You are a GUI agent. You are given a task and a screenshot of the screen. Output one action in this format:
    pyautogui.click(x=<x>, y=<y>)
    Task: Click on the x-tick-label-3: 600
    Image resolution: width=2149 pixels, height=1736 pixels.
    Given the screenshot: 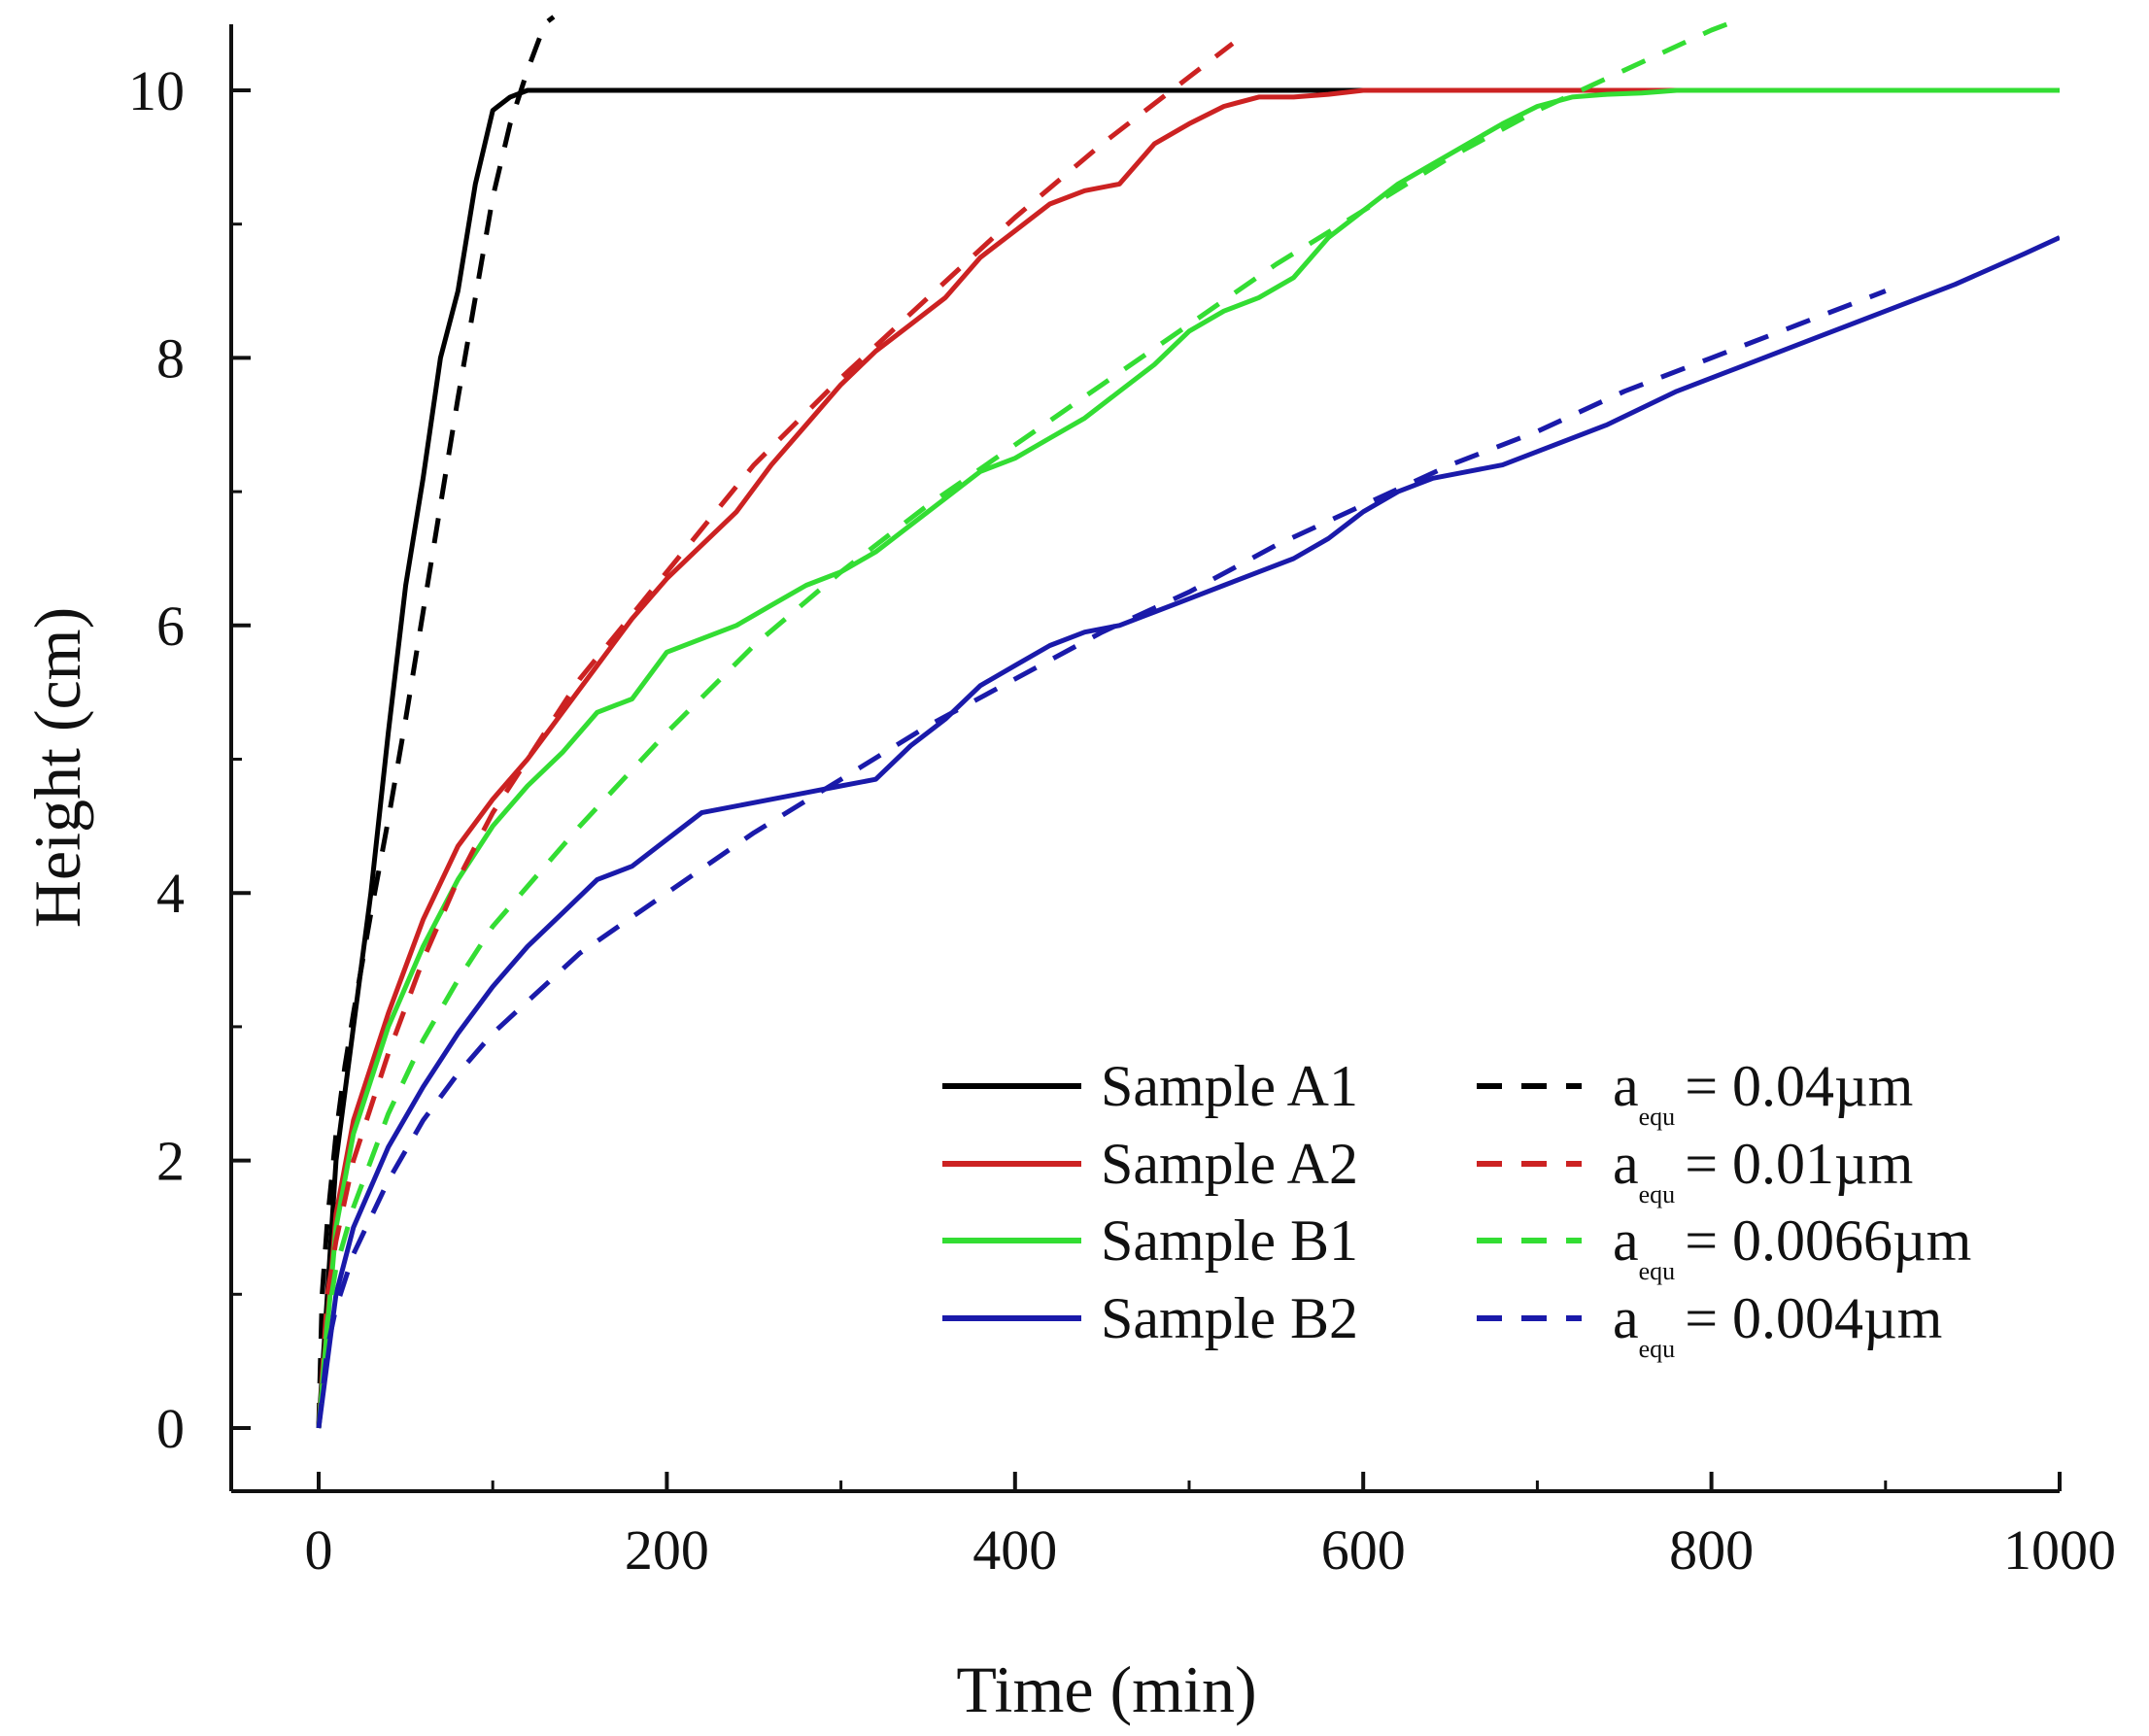 What is the action you would take?
    pyautogui.click(x=1363, y=1550)
    